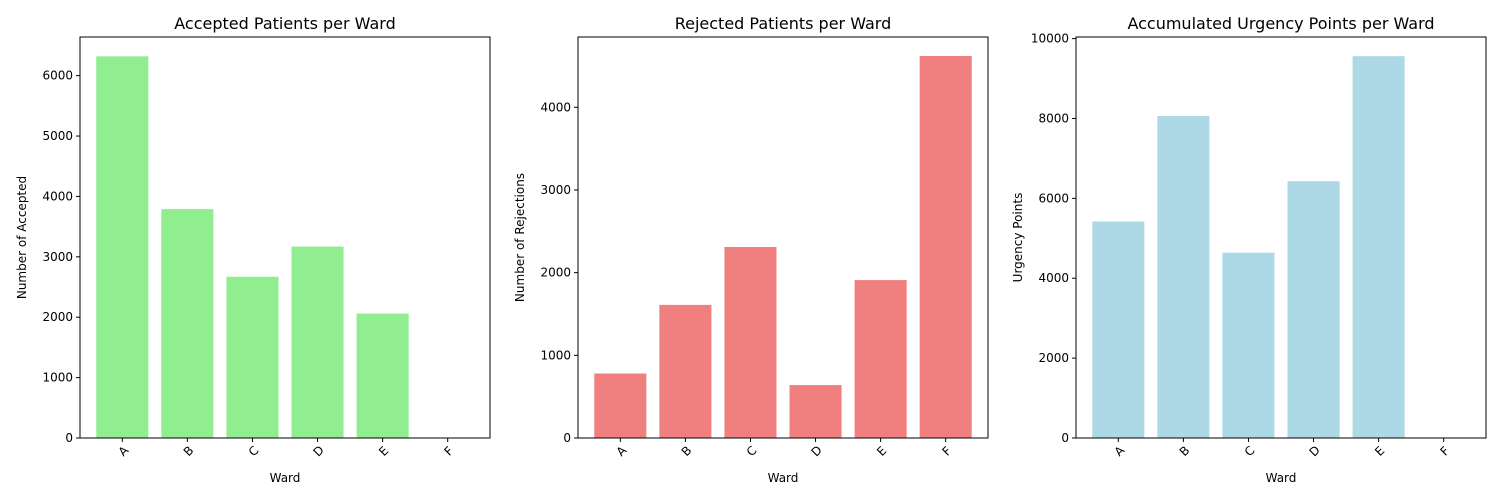 This screenshot has height=500, width=1500. Describe the element at coordinates (284, 23) in the screenshot. I see `chart-title: Accepted Patients per Ward` at that location.